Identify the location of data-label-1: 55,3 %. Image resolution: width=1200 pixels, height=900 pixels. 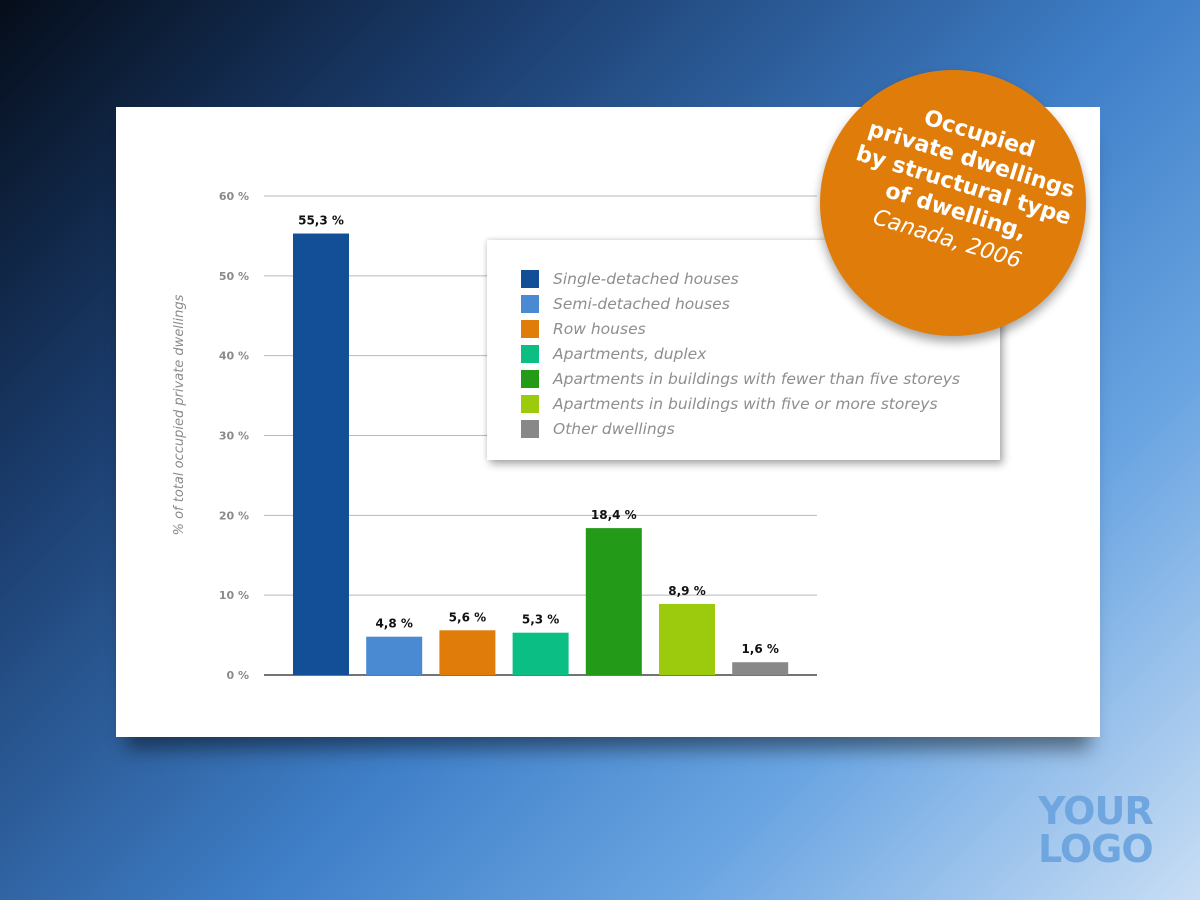
(321, 221).